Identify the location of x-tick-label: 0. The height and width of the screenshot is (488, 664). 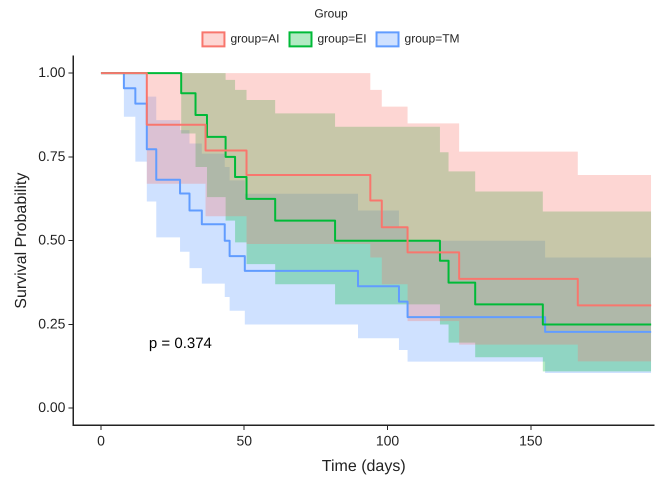
(101, 440).